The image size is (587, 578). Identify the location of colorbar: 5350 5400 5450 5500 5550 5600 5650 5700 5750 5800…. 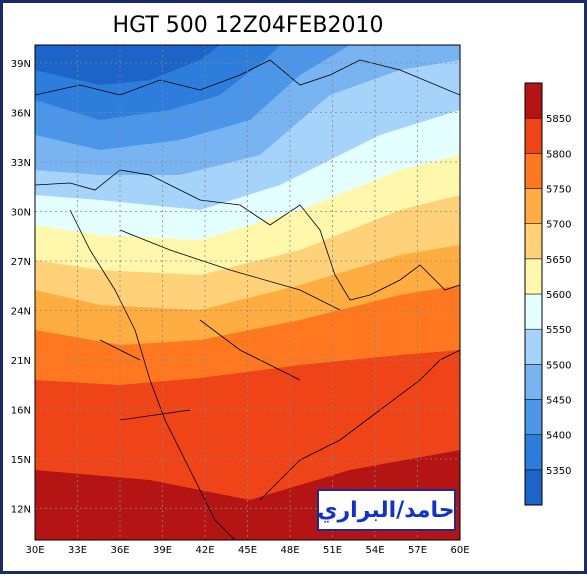
(547, 294).